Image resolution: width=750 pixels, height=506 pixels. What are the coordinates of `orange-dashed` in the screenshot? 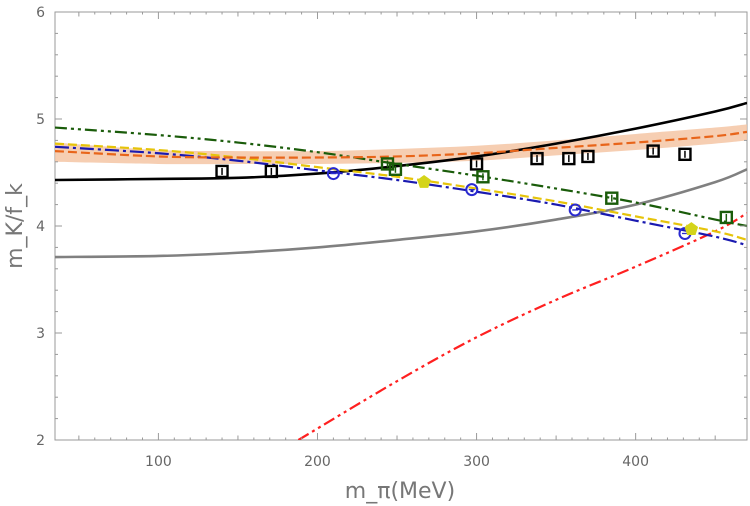 It's located at (401, 144).